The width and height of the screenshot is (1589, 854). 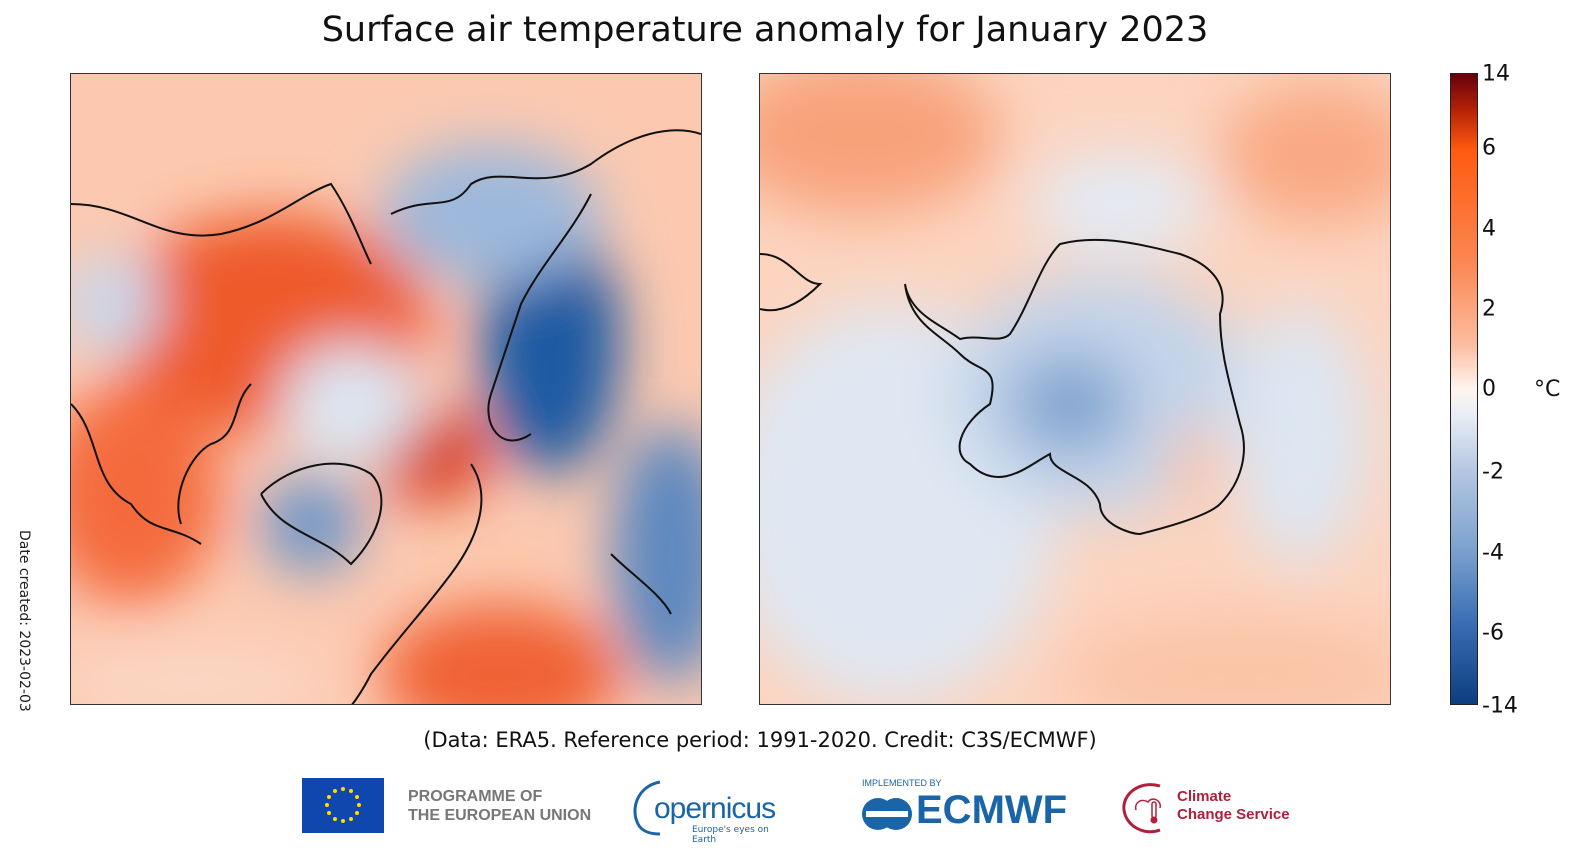 What do you see at coordinates (1547, 389) in the screenshot?
I see `colorbar-unit: °C` at bounding box center [1547, 389].